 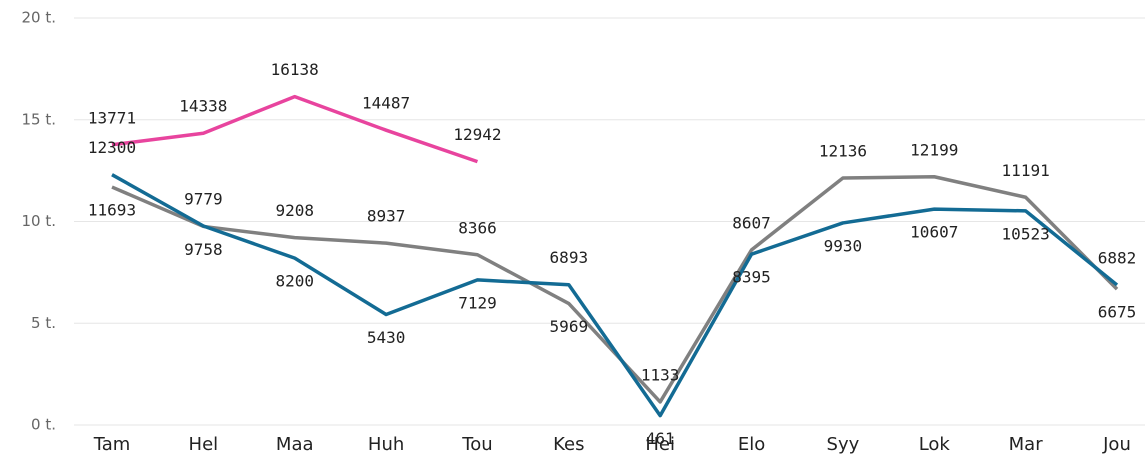 I want to click on data-label: 8607, so click(x=751, y=222).